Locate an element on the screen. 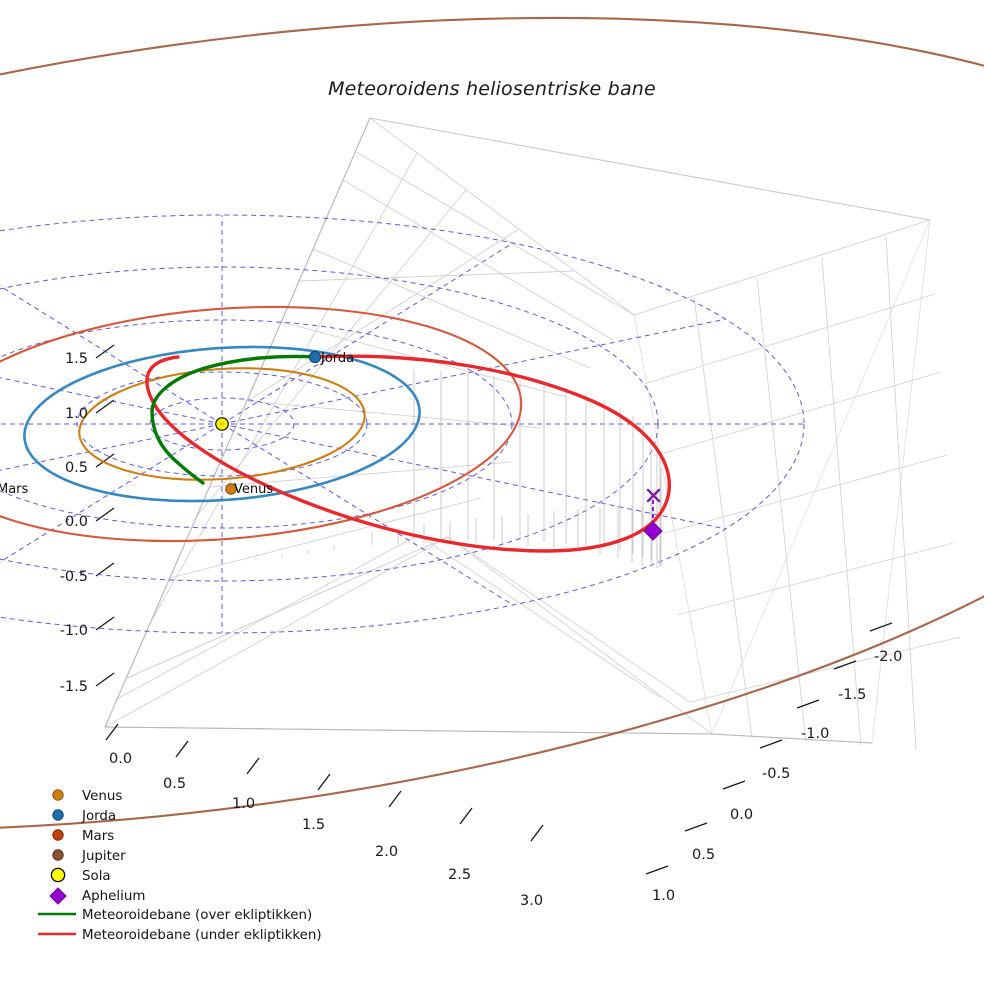 Image resolution: width=984 pixels, height=984 pixels. legend-label-meteoroid-over: Meteoroidebane (over ekliptikken) is located at coordinates (197, 915).